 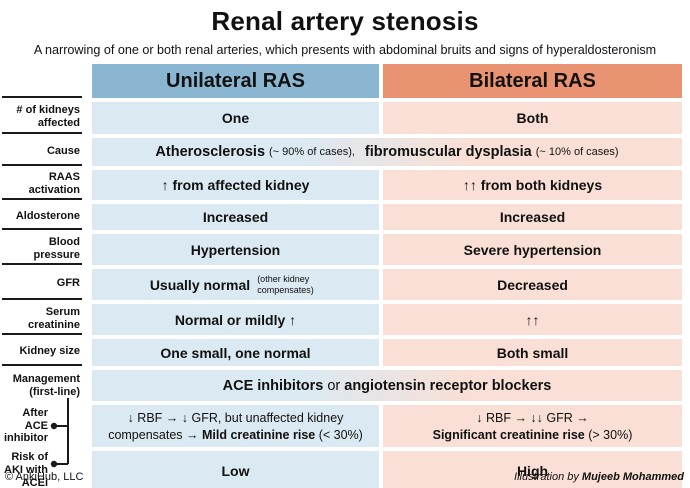 What do you see at coordinates (577, 152) in the screenshot?
I see `cause-fmd-pct: (~ 10% of cases)` at bounding box center [577, 152].